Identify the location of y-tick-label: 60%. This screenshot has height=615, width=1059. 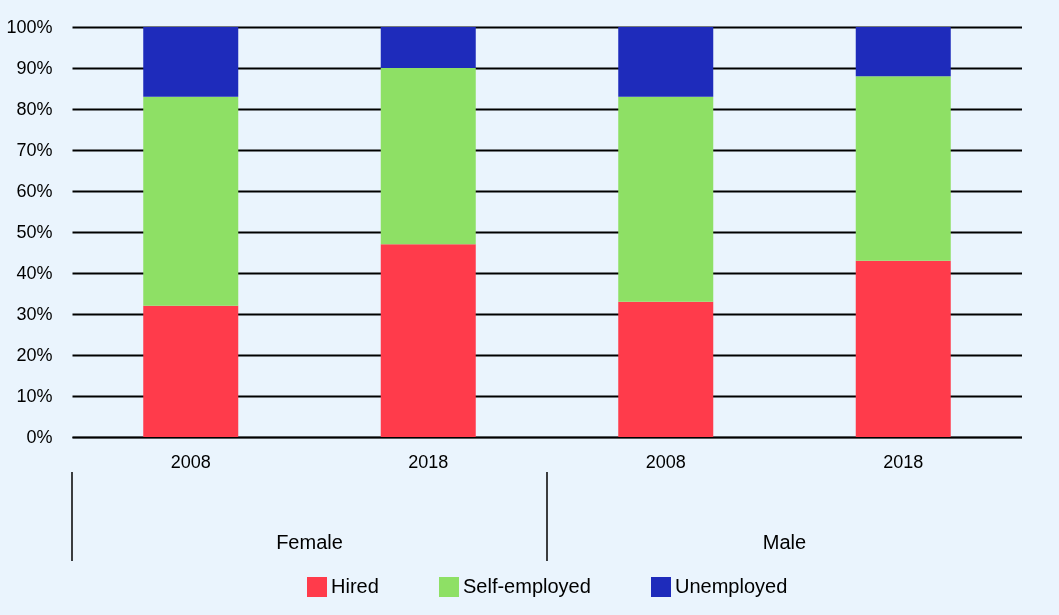
(34, 190).